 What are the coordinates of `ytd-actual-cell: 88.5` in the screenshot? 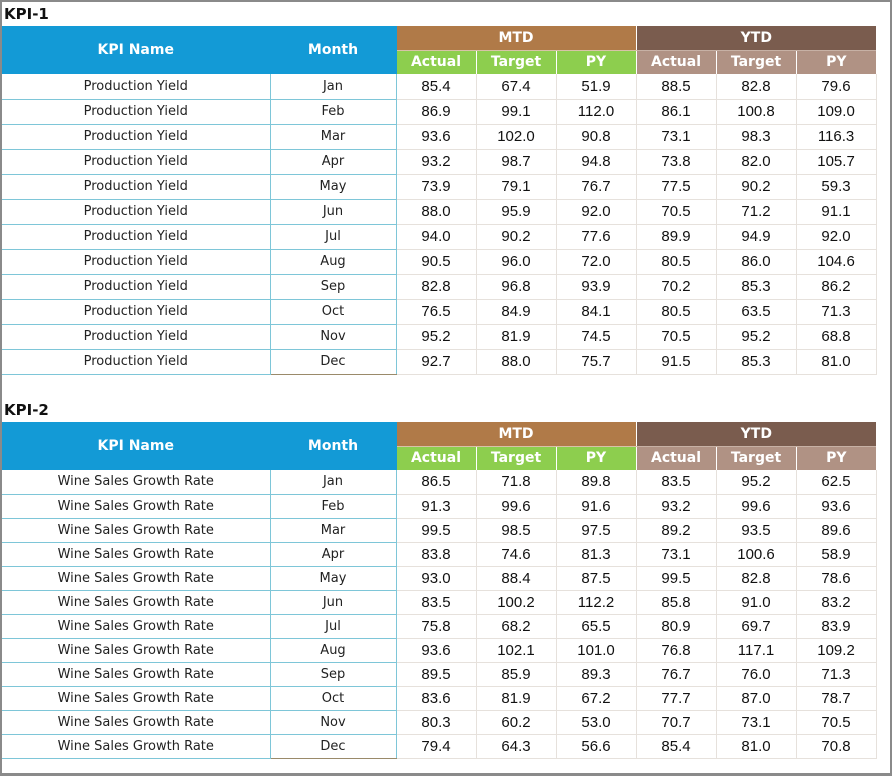 It's located at (676, 87).